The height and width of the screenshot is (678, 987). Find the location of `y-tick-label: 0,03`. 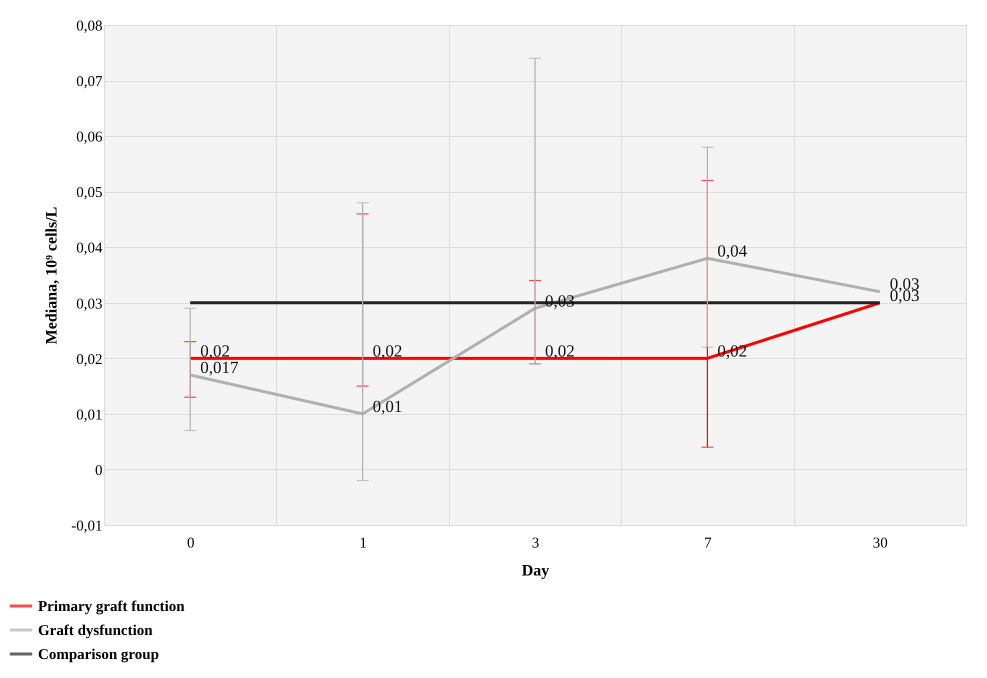

y-tick-label: 0,03 is located at coordinates (89, 304).